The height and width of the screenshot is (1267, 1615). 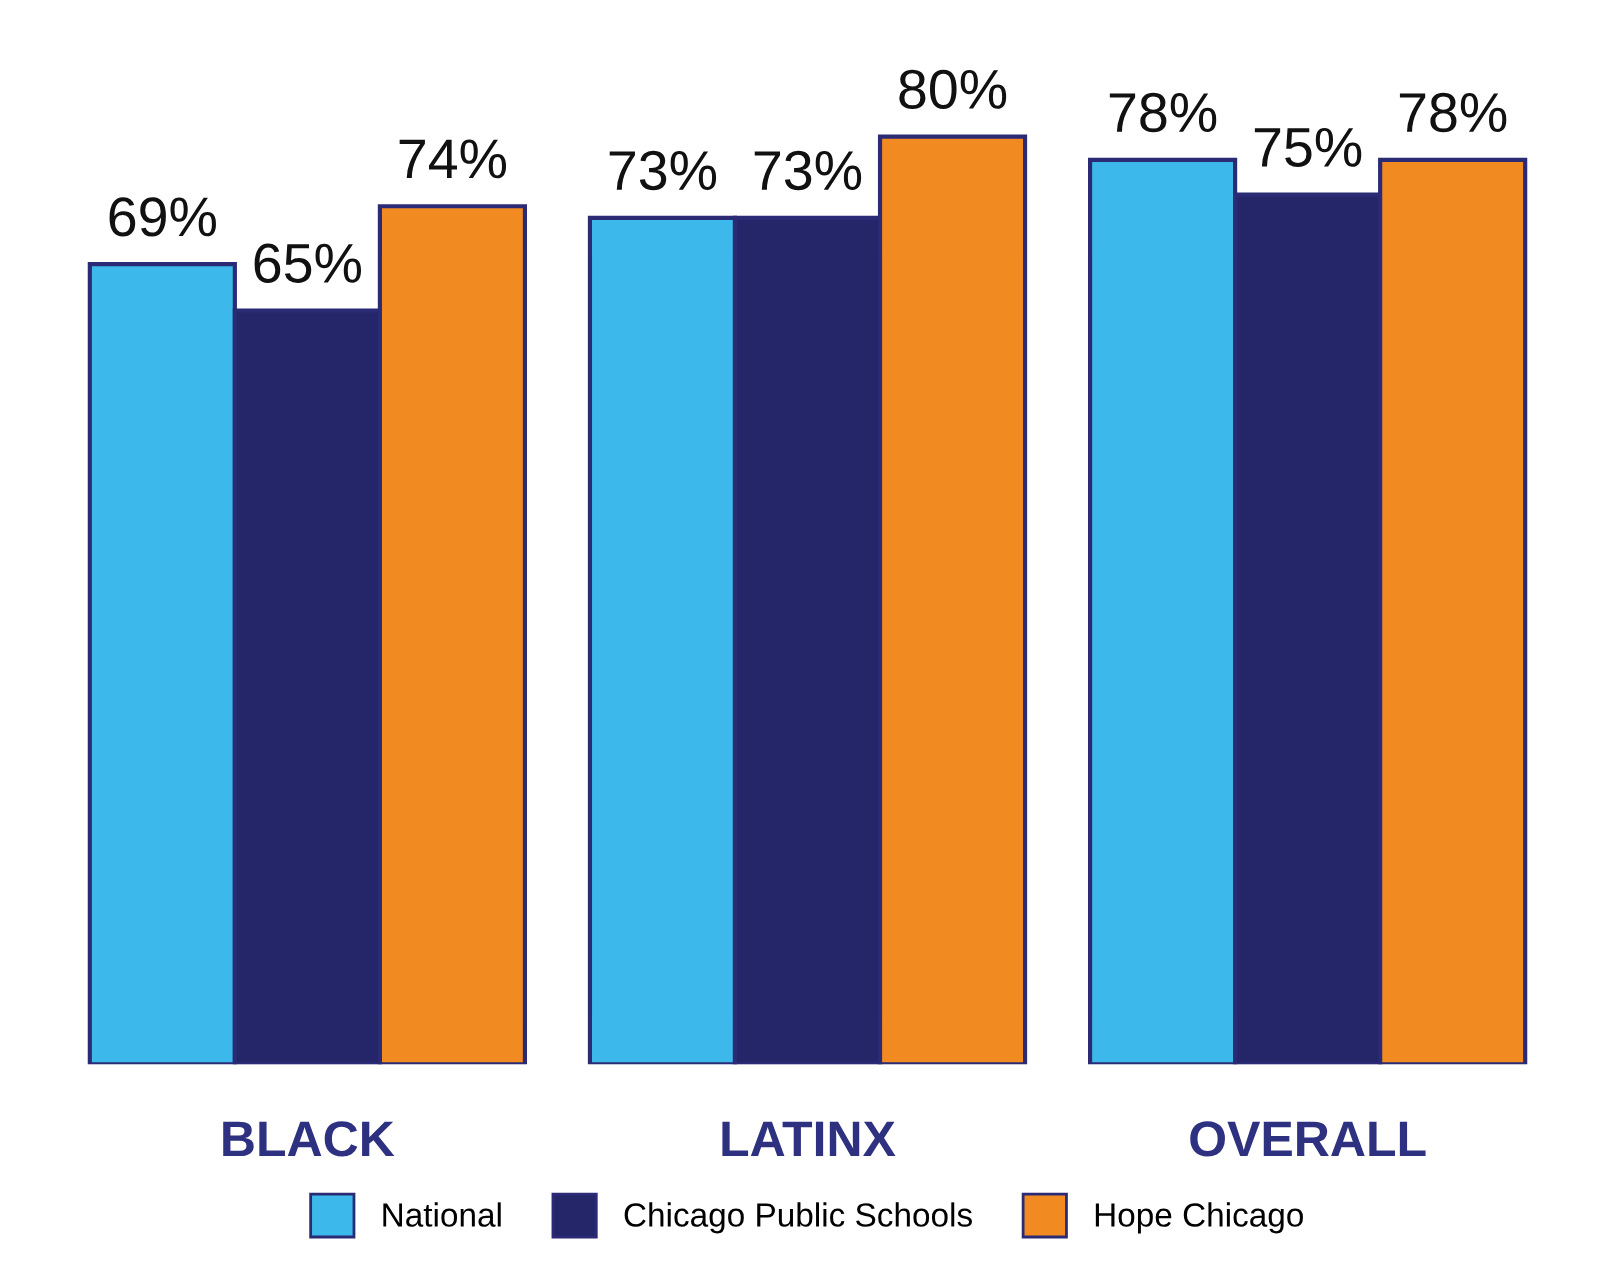 I want to click on legend-label: Chicago Public Schools, so click(x=798, y=1218).